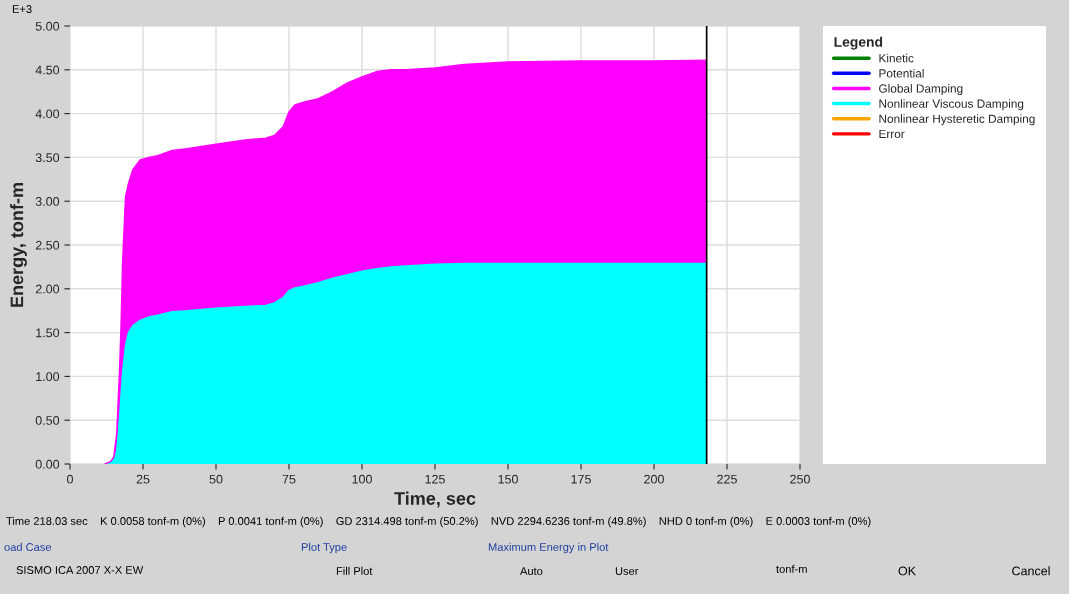 Image resolution: width=1069 pixels, height=594 pixels. Describe the element at coordinates (47, 245) in the screenshot. I see `y-tick-label: 2.50` at that location.